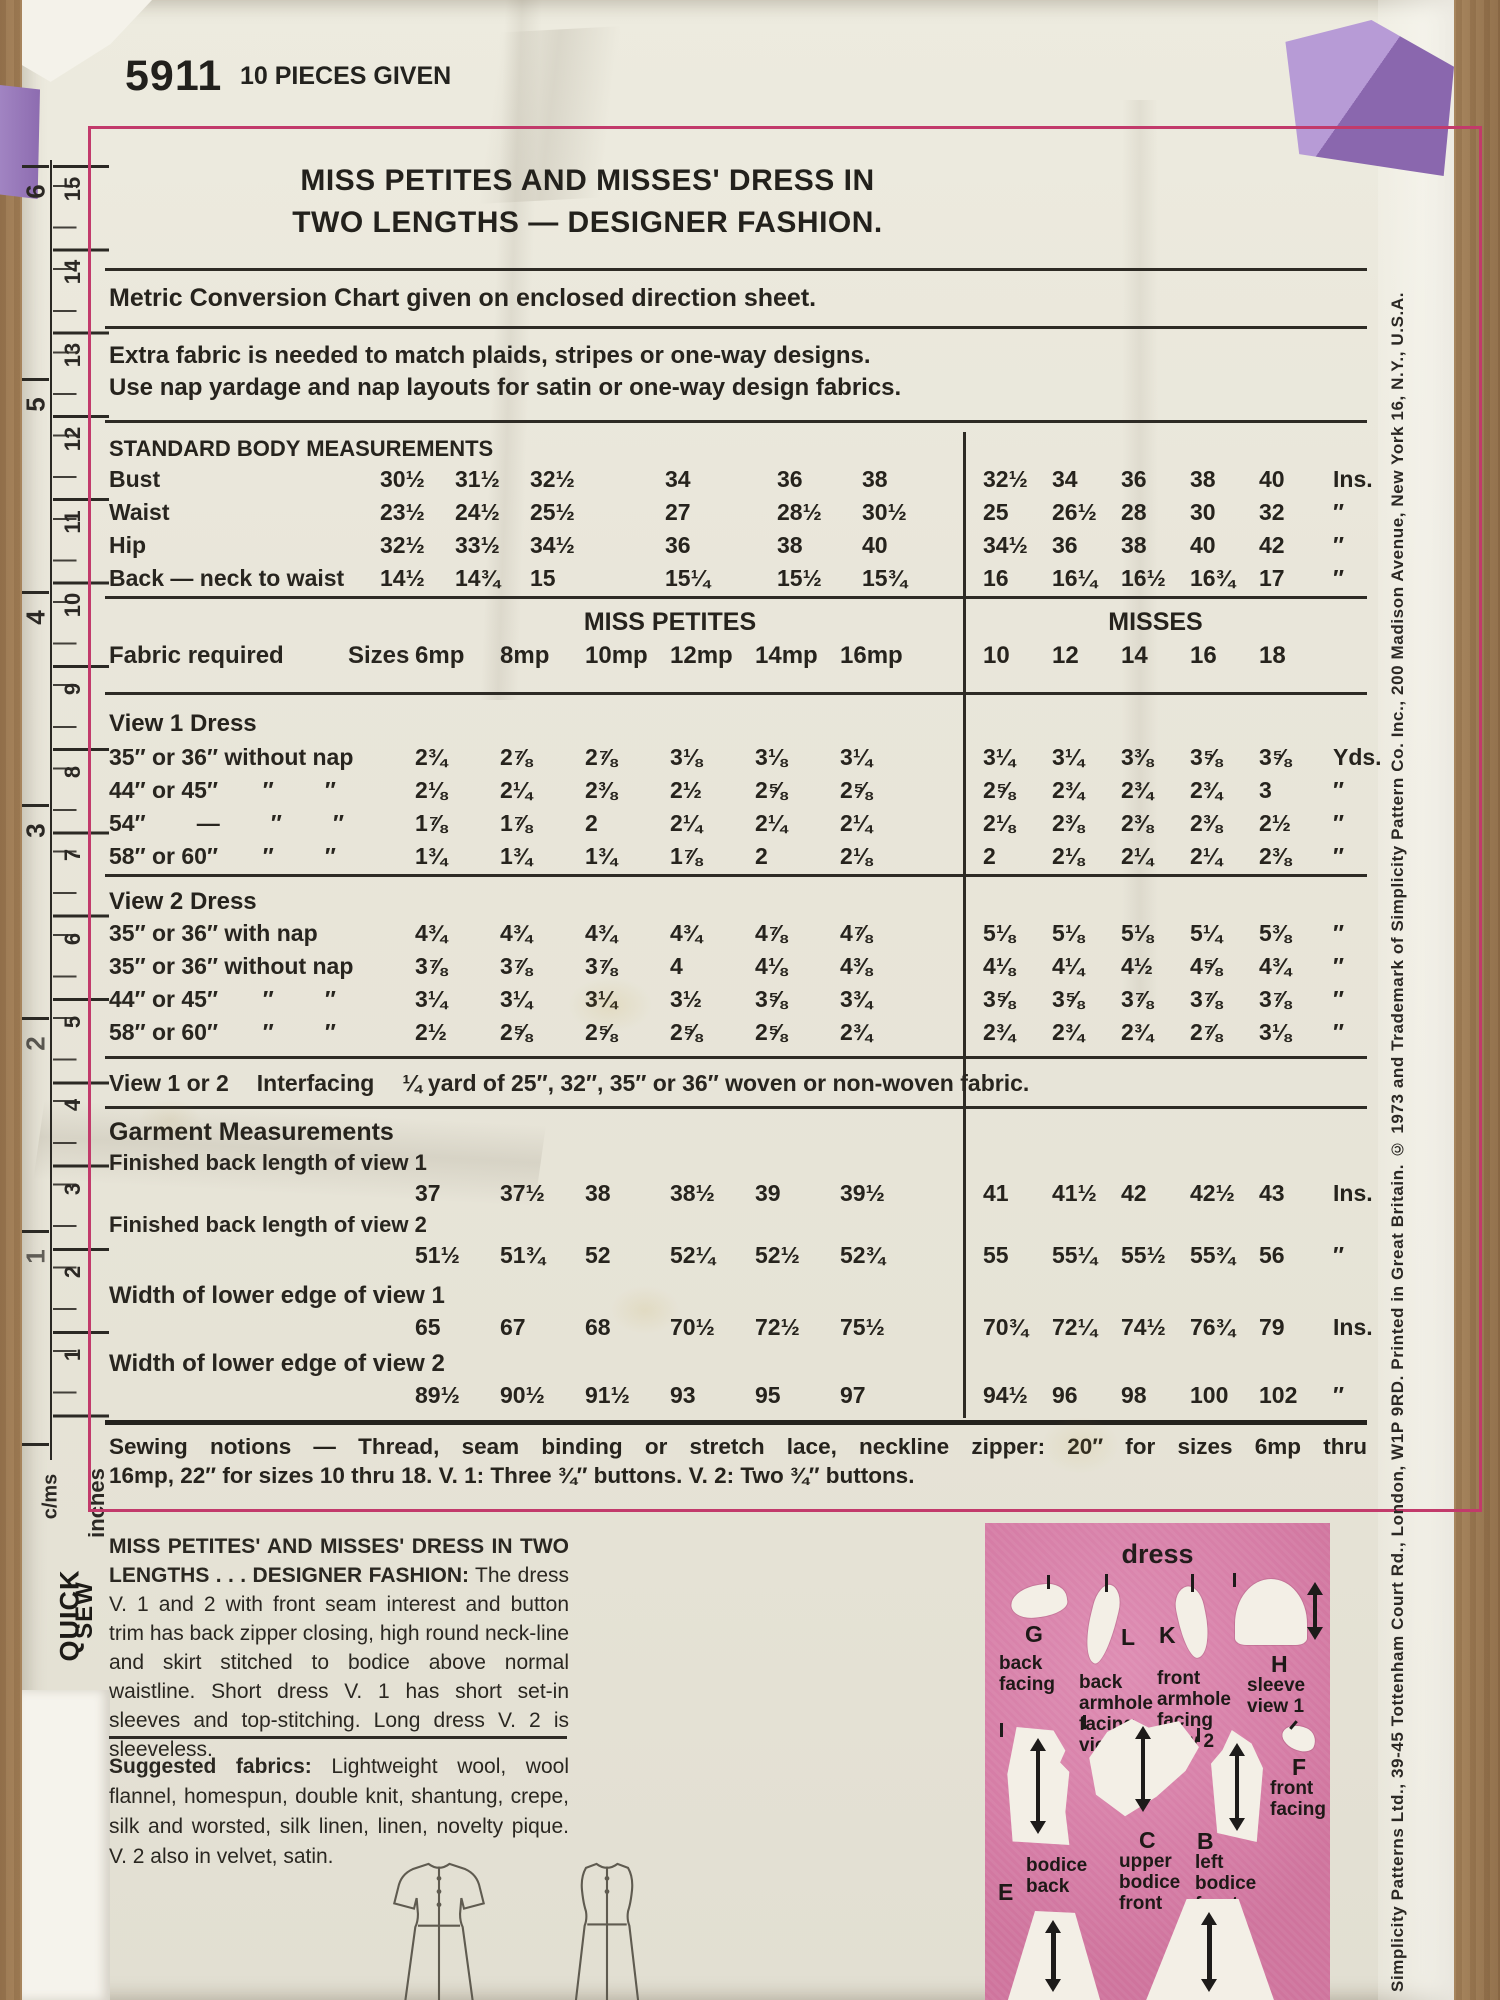  I want to click on cell-value: 72½, so click(777, 1327).